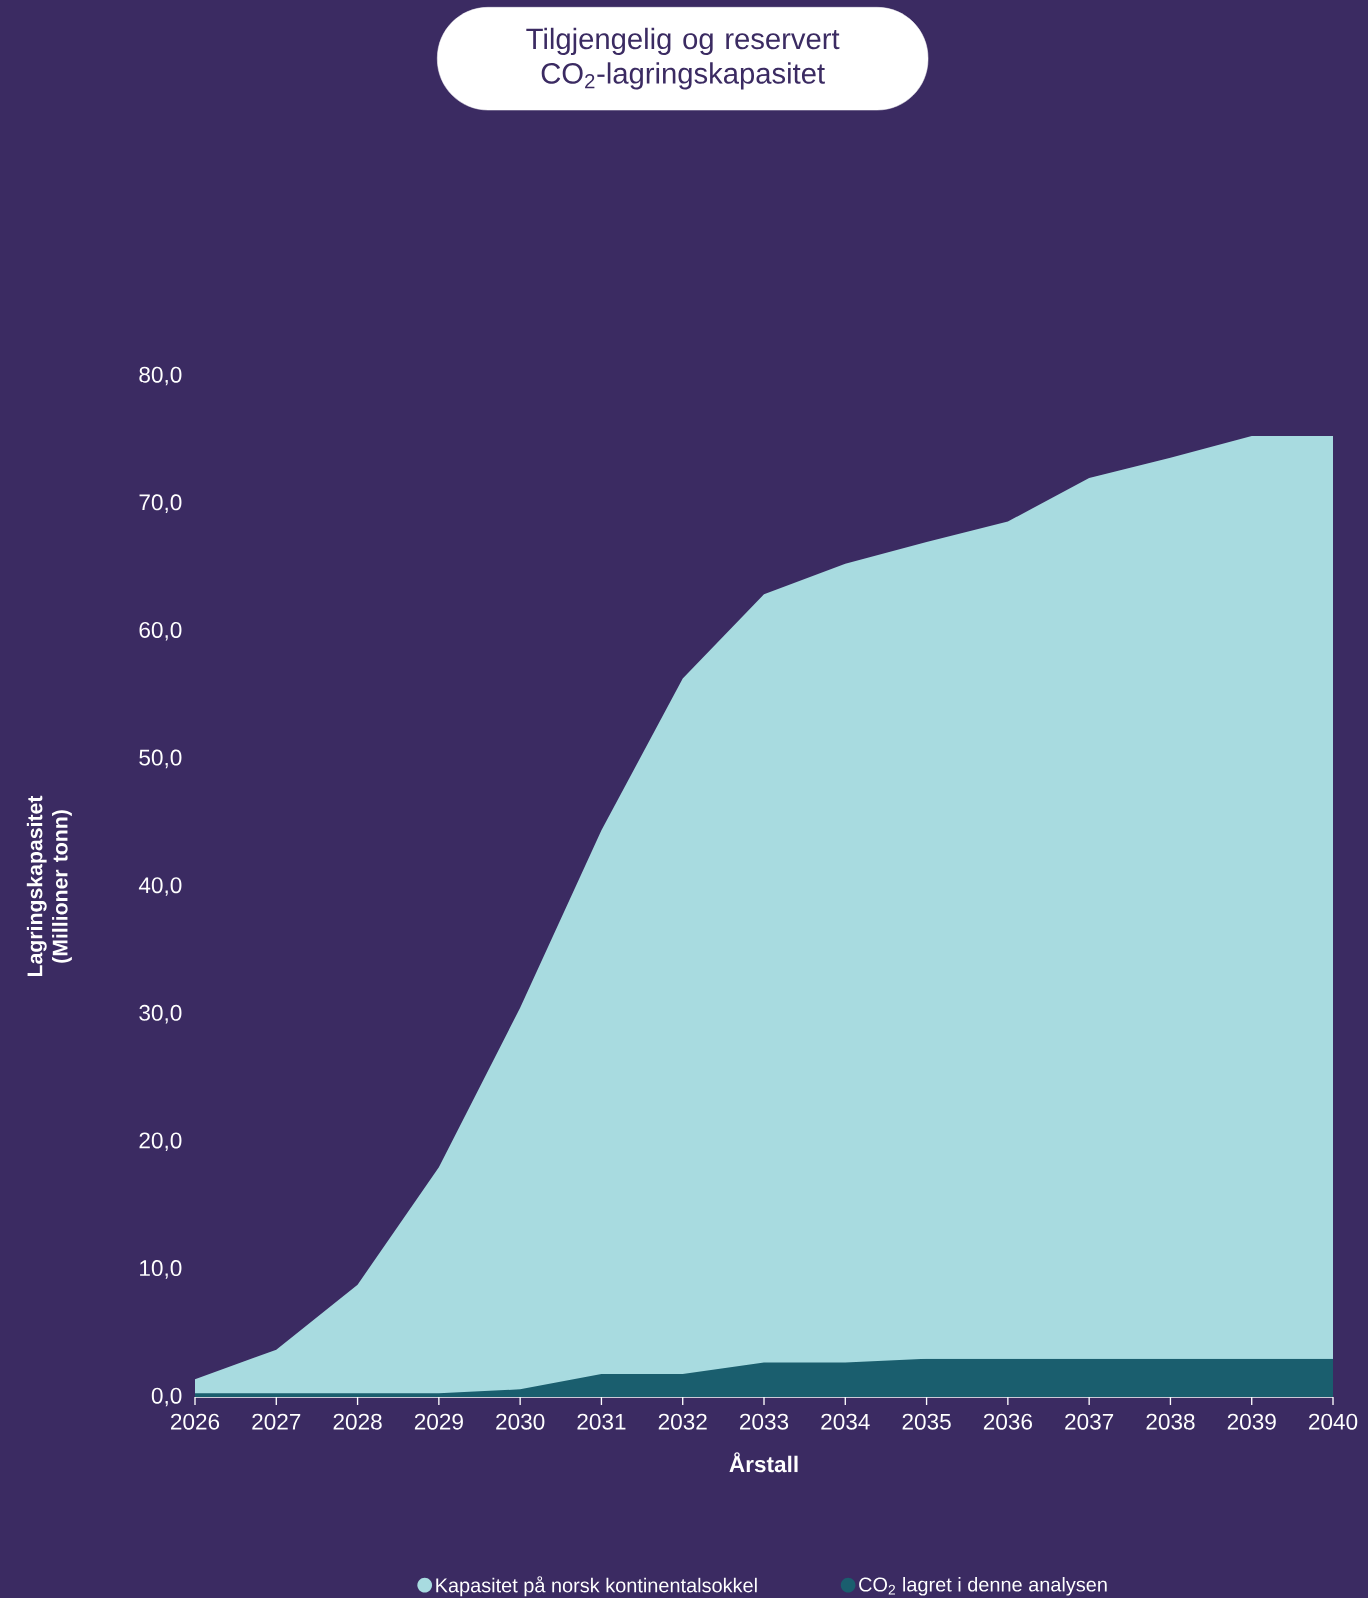 The width and height of the screenshot is (1368, 1598). What do you see at coordinates (160, 376) in the screenshot?
I see `y-tick-label: 80,0` at bounding box center [160, 376].